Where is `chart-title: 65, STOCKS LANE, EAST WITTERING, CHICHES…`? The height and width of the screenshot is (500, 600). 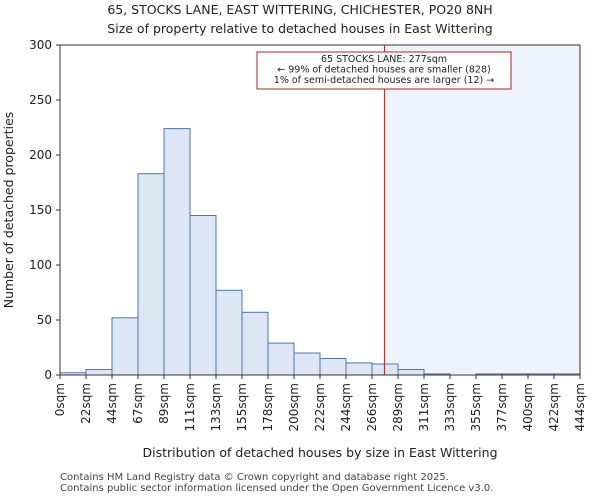
chart-title: 65, STOCKS LANE, EAST WITTERING, CHICHES… is located at coordinates (299, 9).